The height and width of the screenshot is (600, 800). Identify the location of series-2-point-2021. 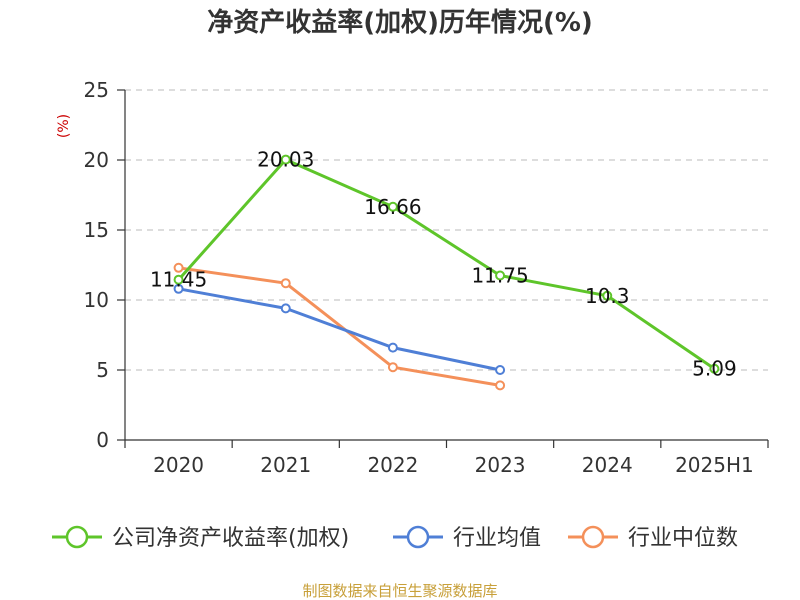
(285, 308).